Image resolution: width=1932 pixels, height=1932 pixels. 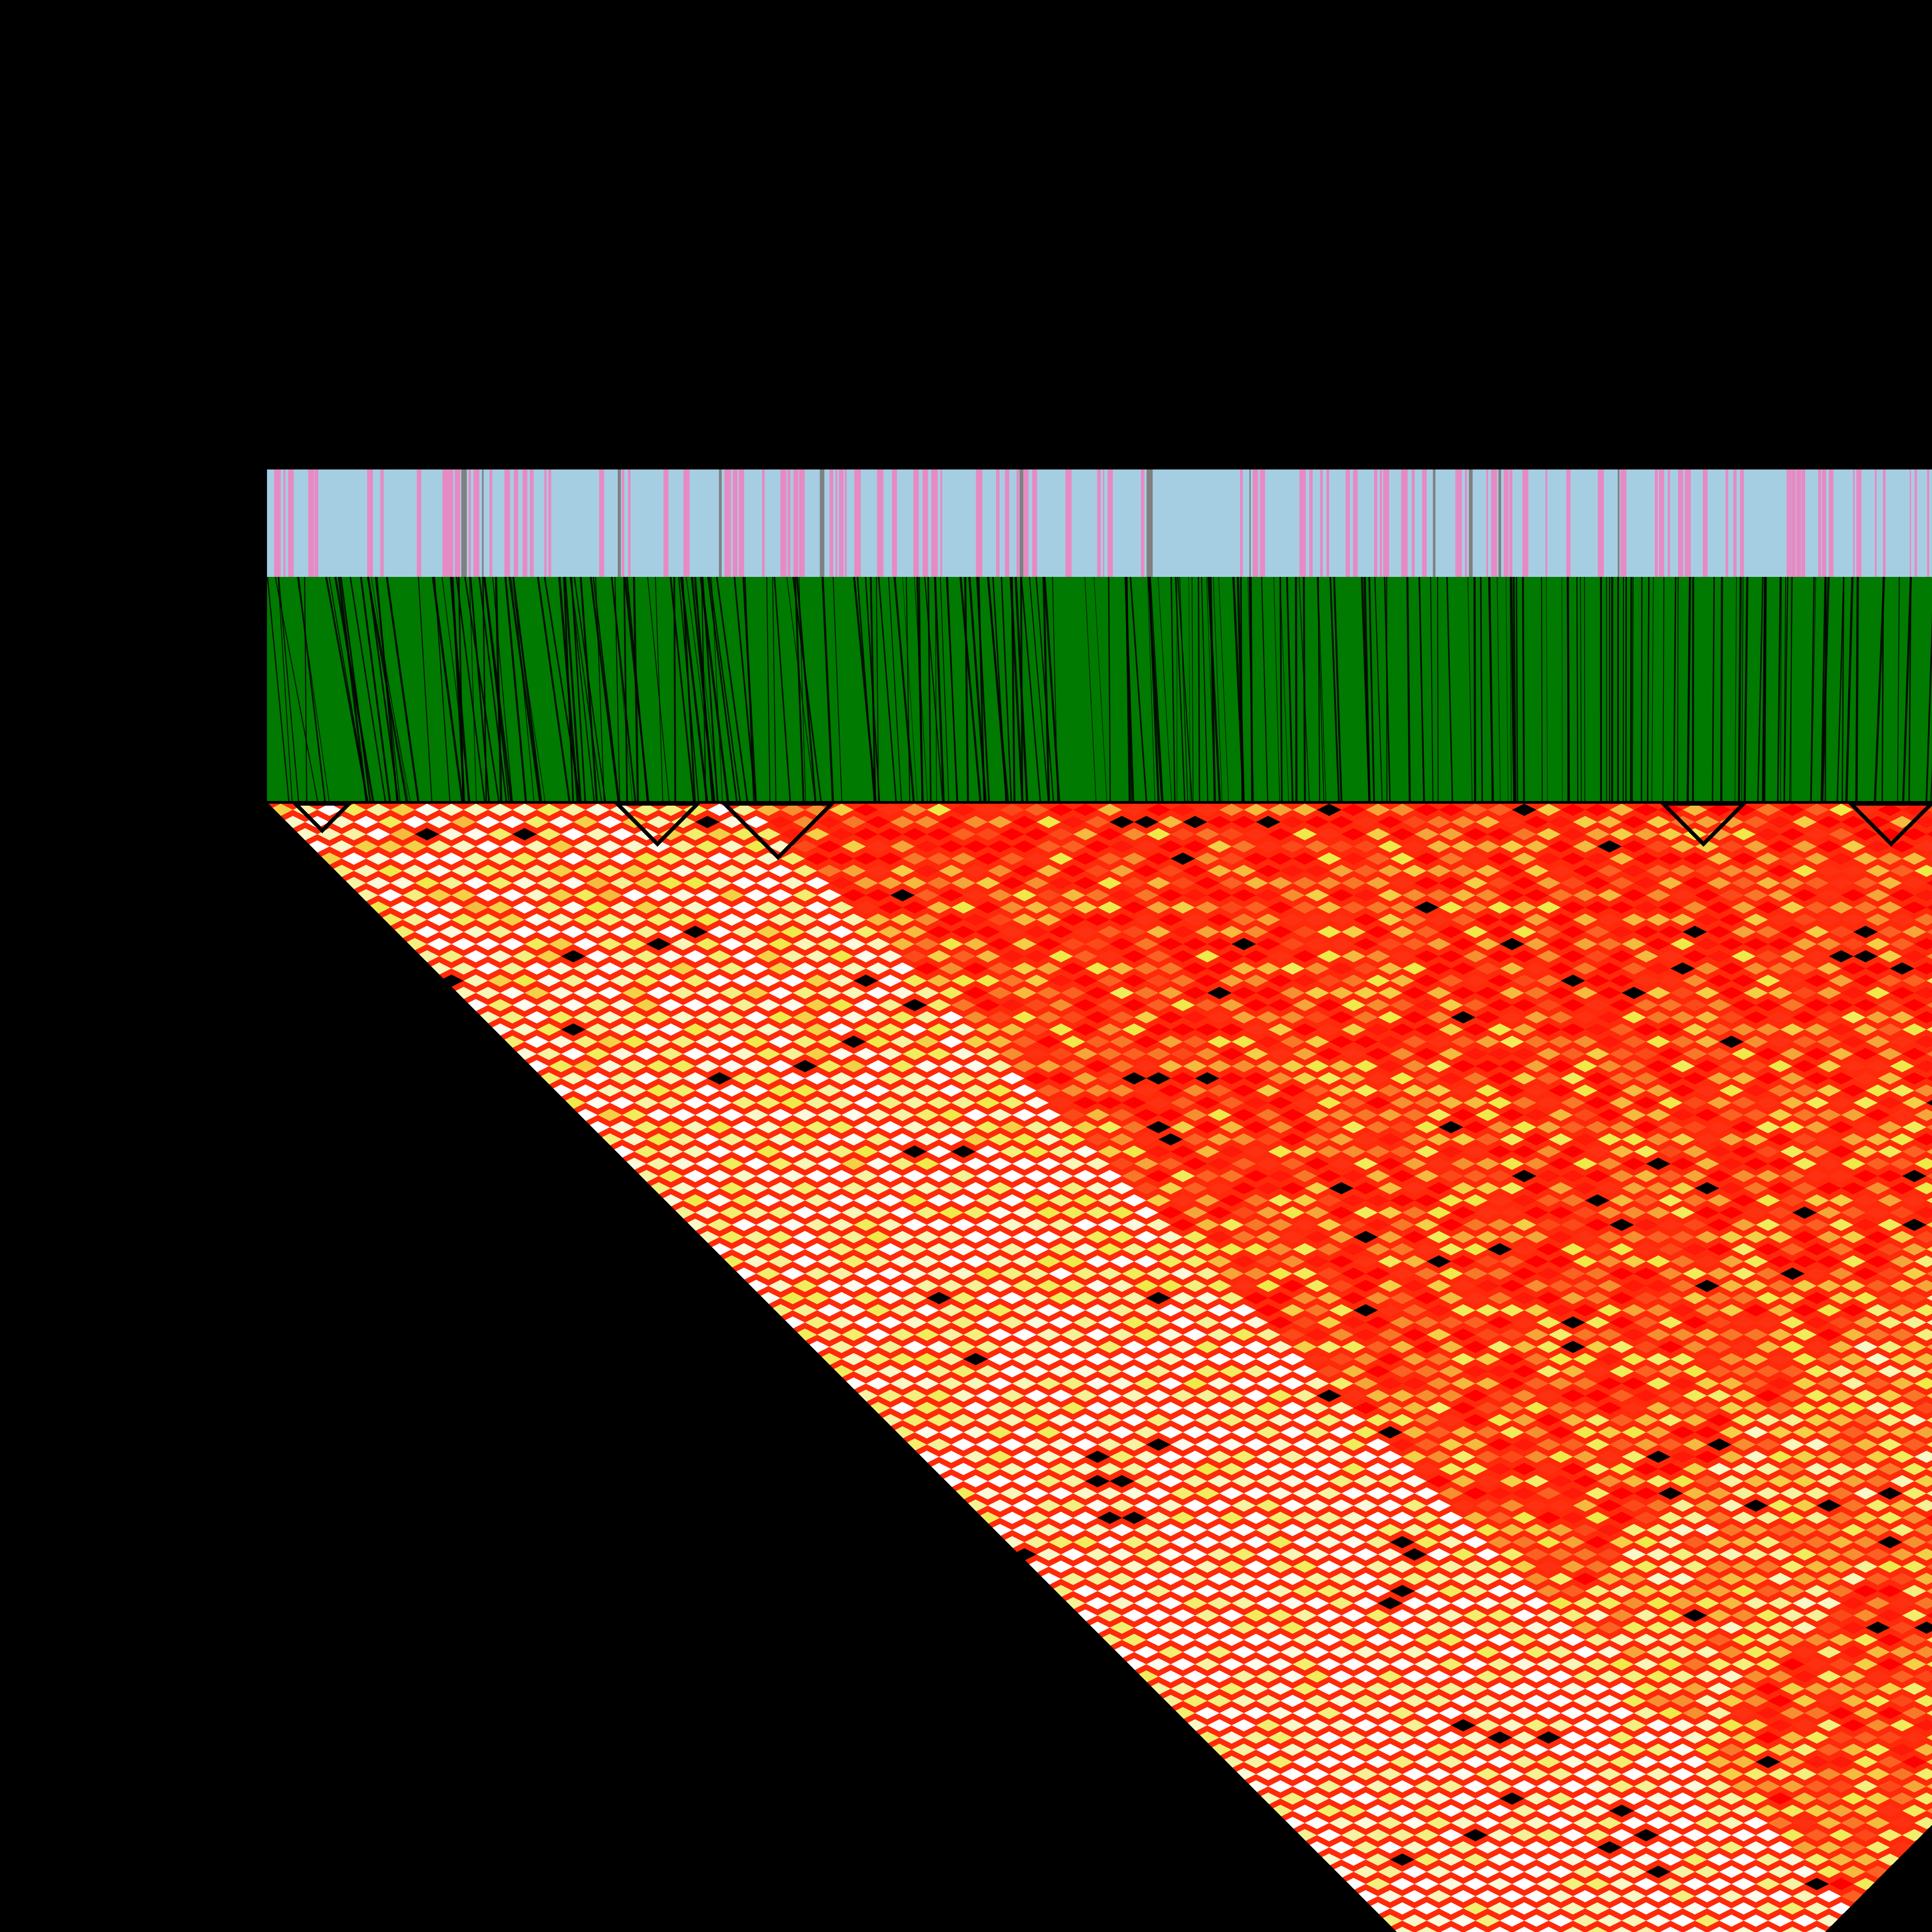 I want to click on snp-annotation-track, so click(x=1099, y=523).